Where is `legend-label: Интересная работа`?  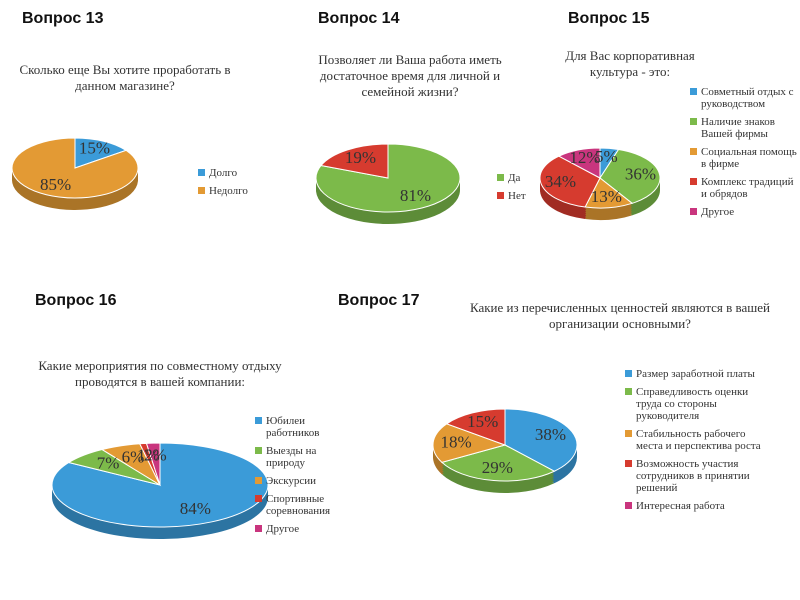 legend-label: Интересная работа is located at coordinates (680, 506).